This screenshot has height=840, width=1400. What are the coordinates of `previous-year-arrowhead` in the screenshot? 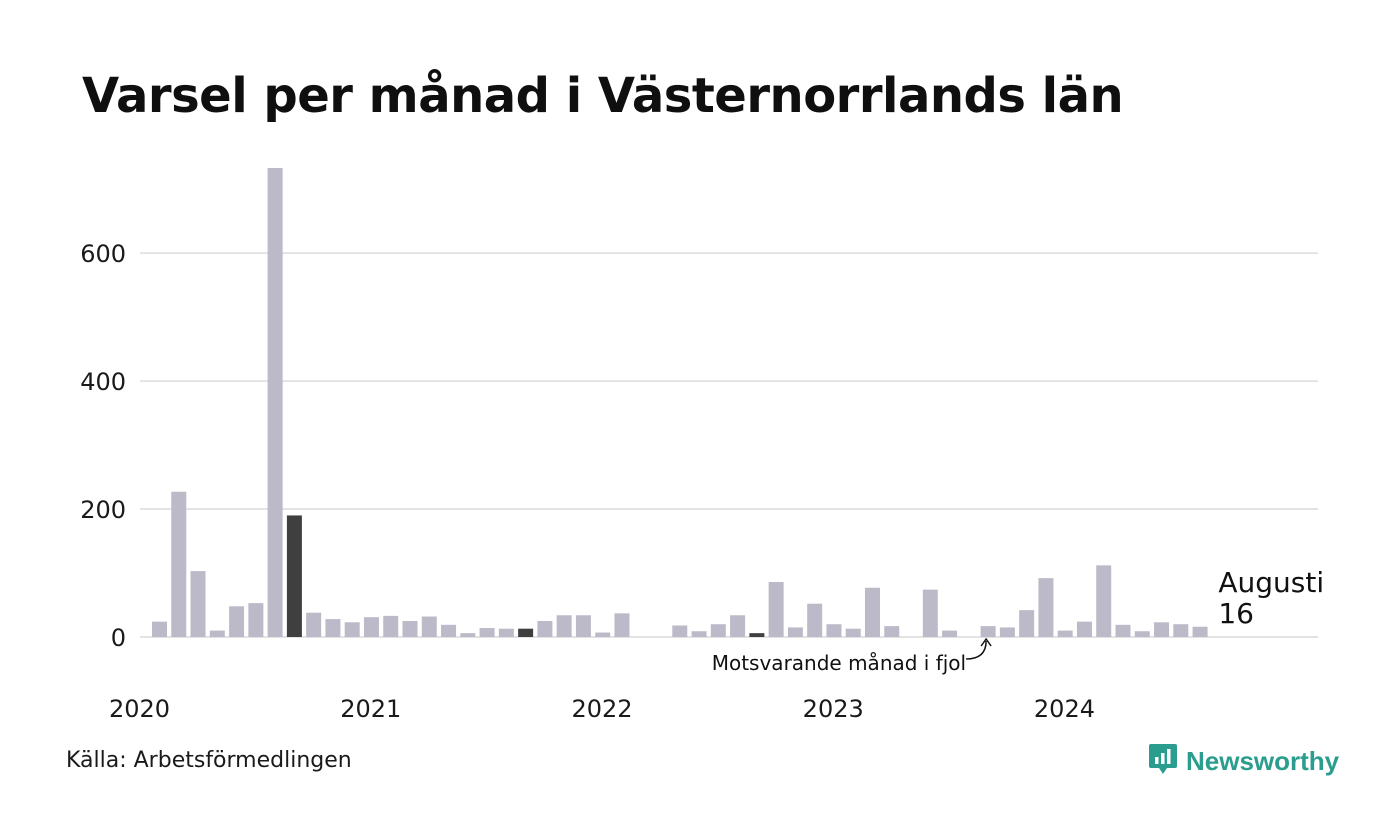 It's located at (986, 642).